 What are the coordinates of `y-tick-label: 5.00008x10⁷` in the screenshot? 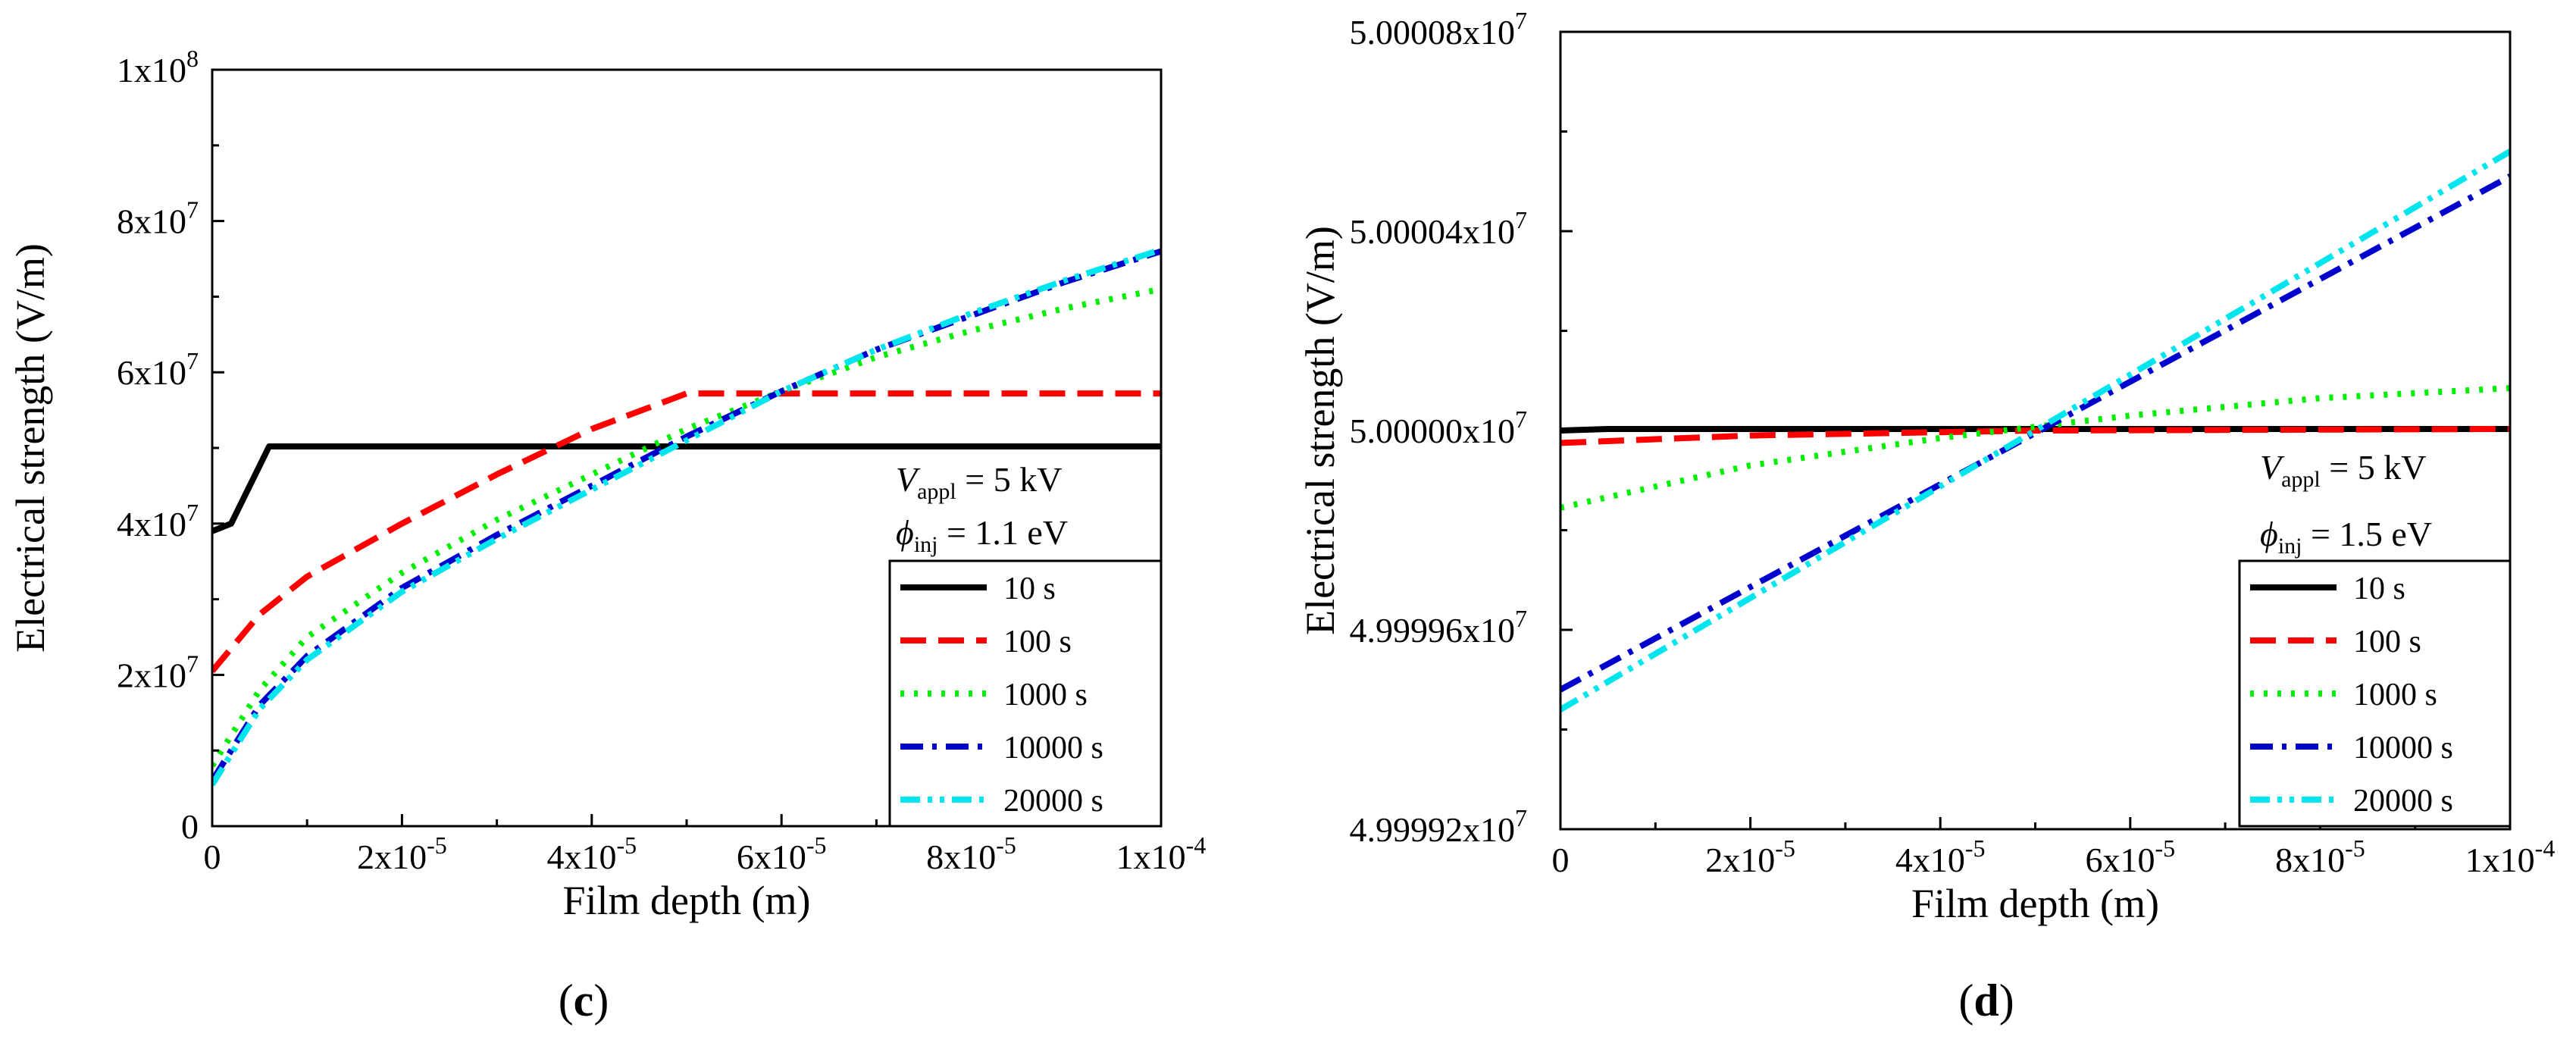 It's located at (1439, 30).